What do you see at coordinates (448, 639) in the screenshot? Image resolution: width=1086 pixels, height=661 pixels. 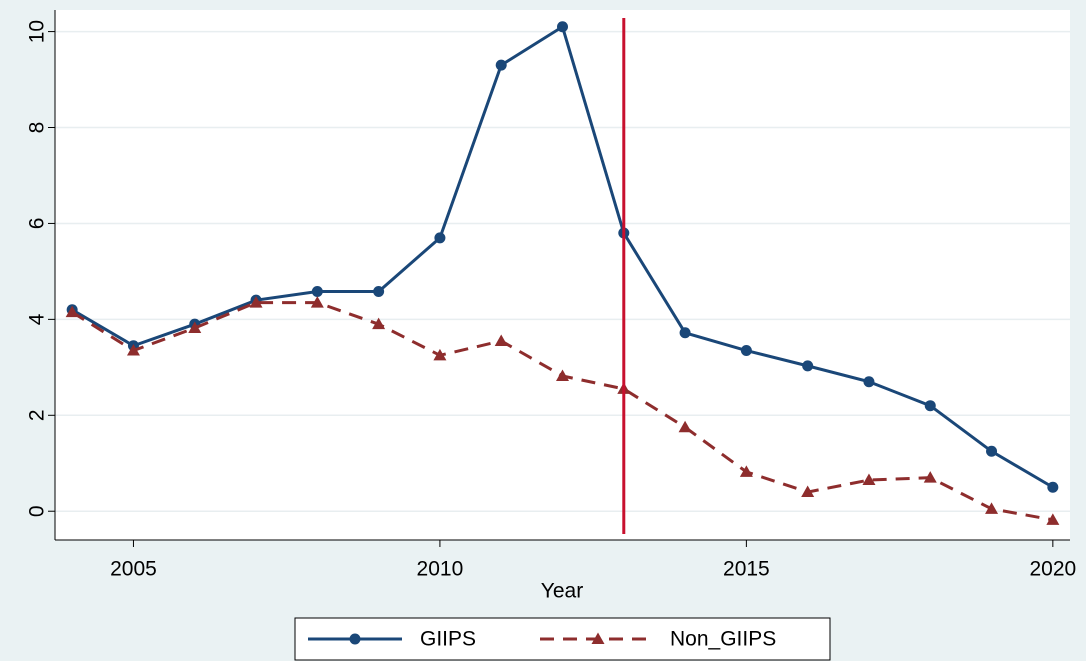 I see `legend-label: GIIPS` at bounding box center [448, 639].